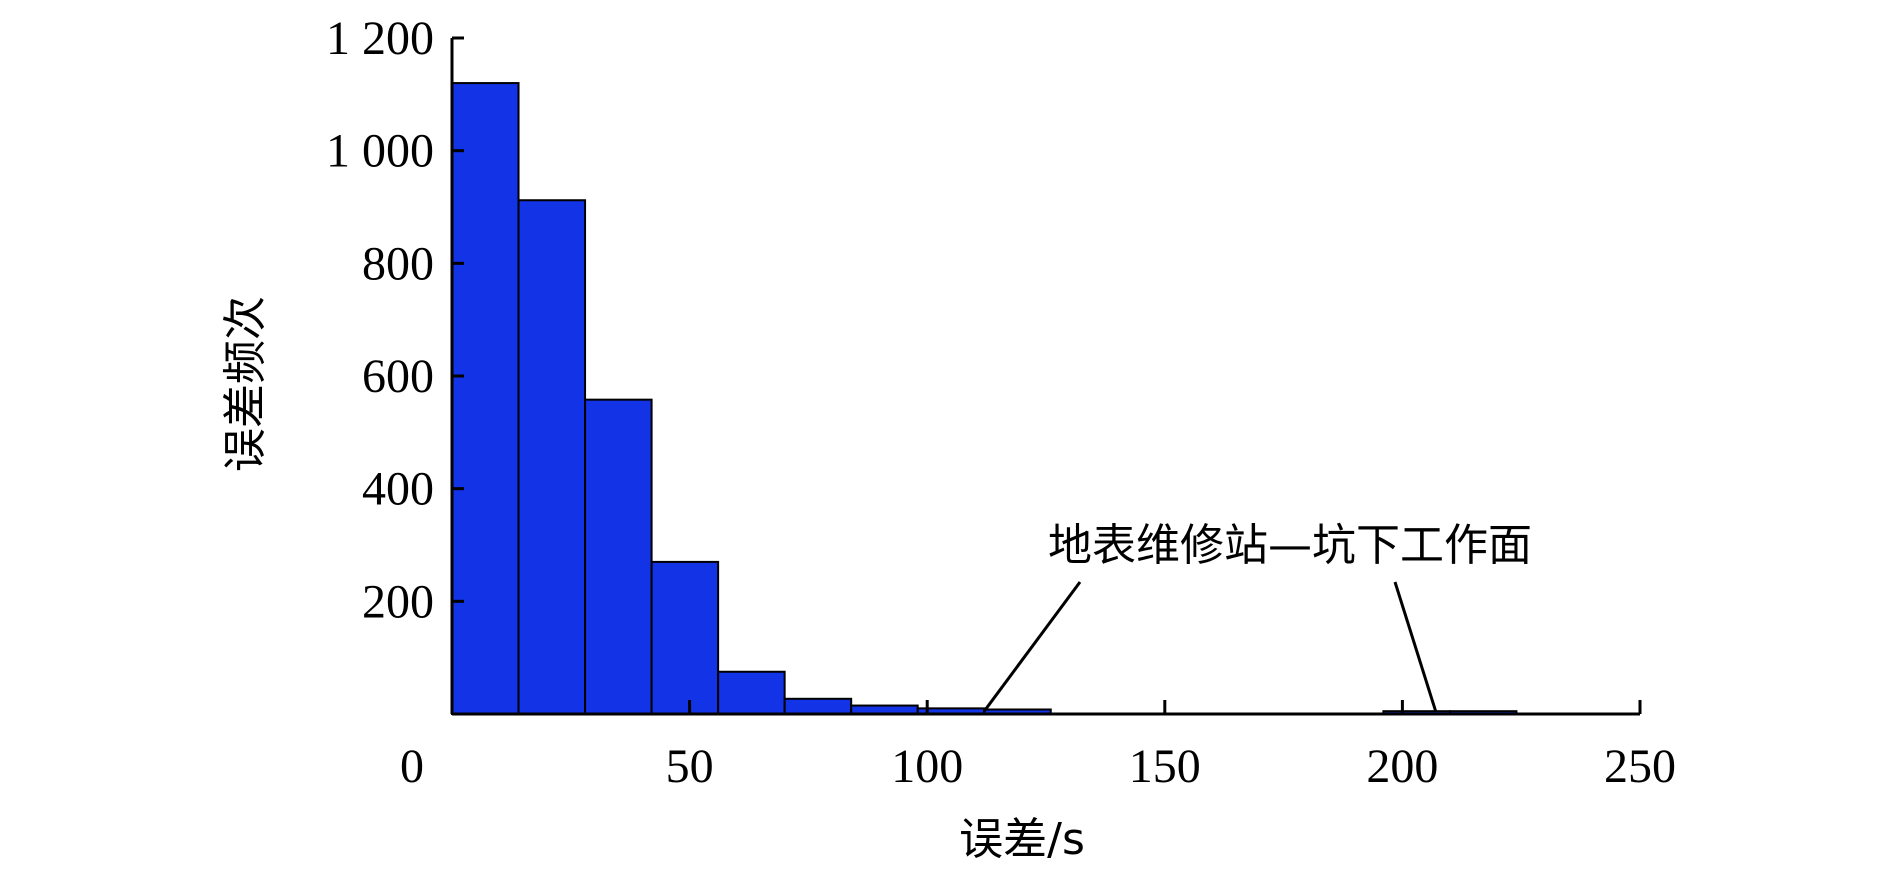 The image size is (1890, 872). What do you see at coordinates (1257, 616) in the screenshot?
I see `annotation-group: 地表维修站—坑下工作面` at bounding box center [1257, 616].